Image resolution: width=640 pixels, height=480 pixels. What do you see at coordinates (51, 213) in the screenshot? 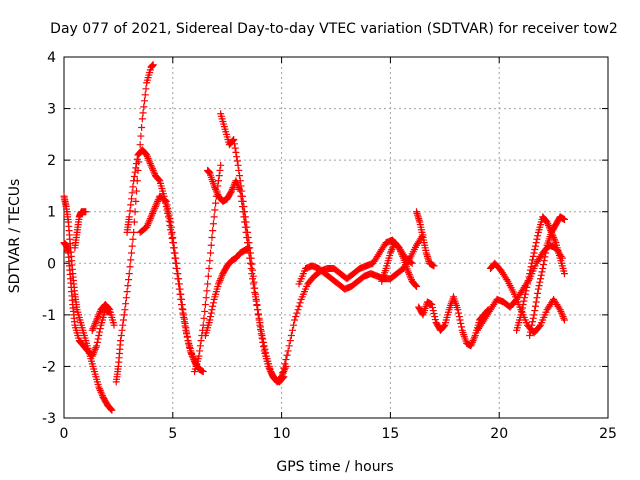
I see `y-tick-label: 1` at bounding box center [51, 213].